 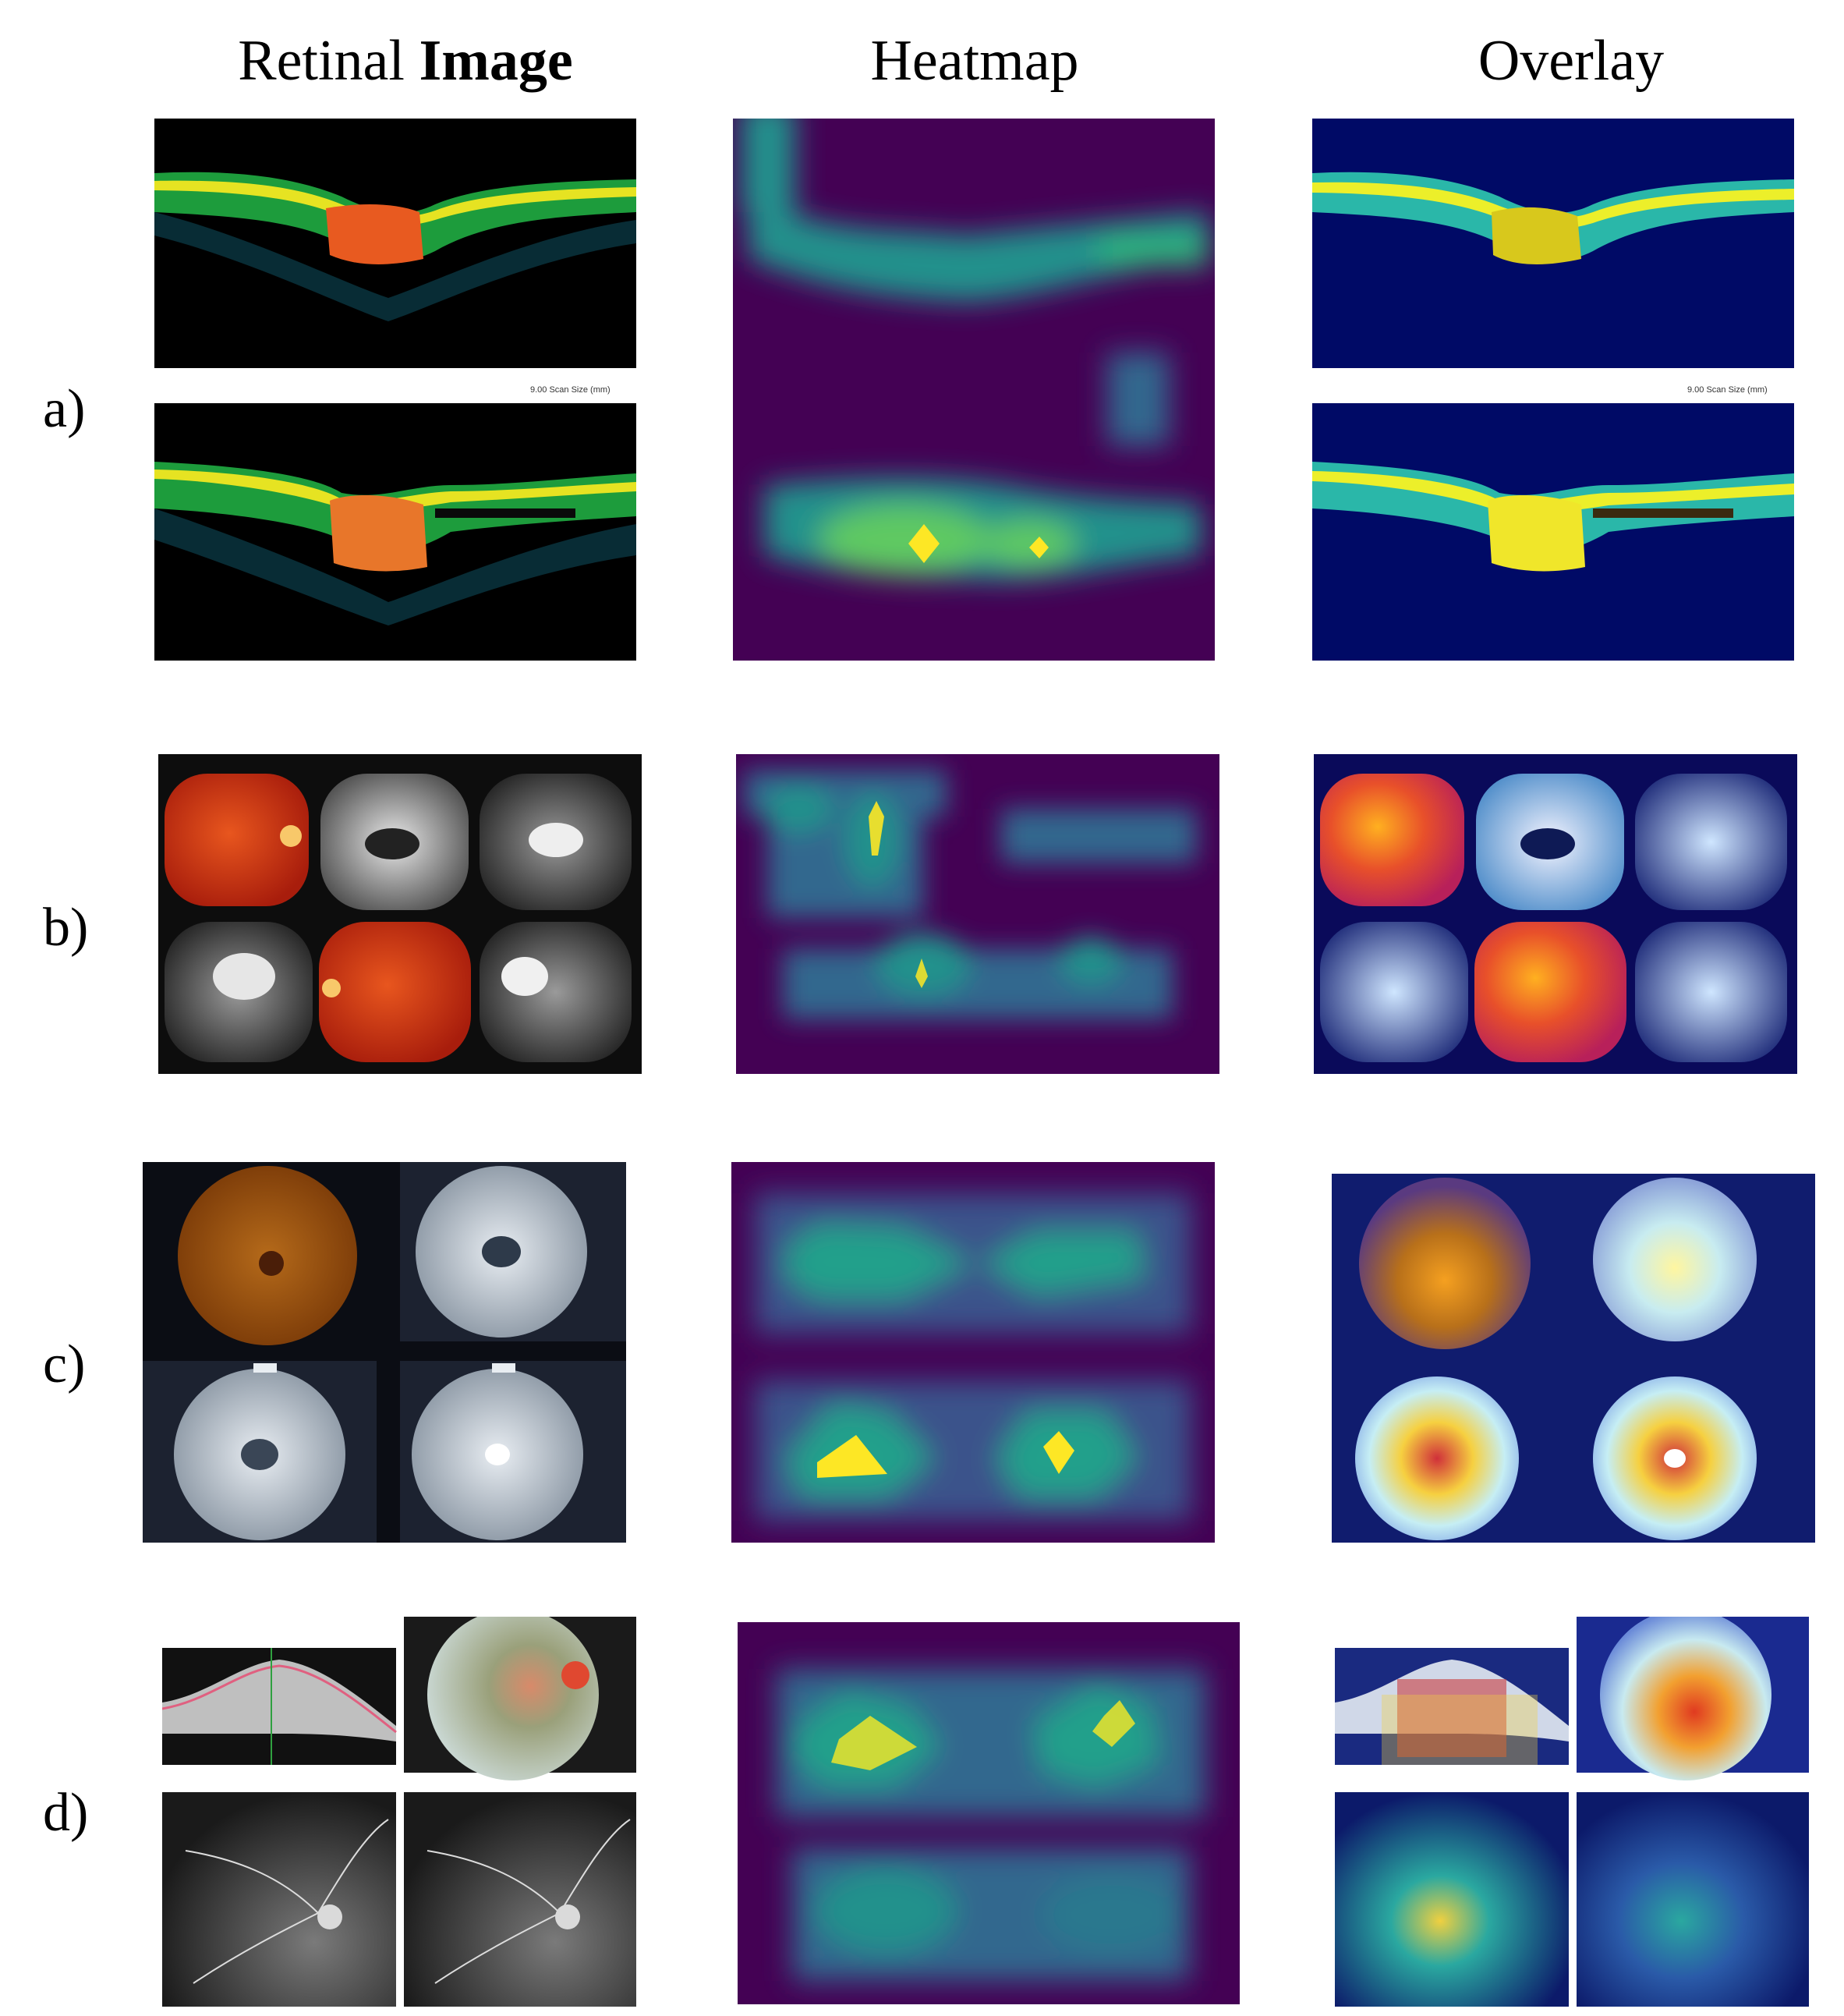 I want to click on row-label-b: b), so click(x=66, y=928).